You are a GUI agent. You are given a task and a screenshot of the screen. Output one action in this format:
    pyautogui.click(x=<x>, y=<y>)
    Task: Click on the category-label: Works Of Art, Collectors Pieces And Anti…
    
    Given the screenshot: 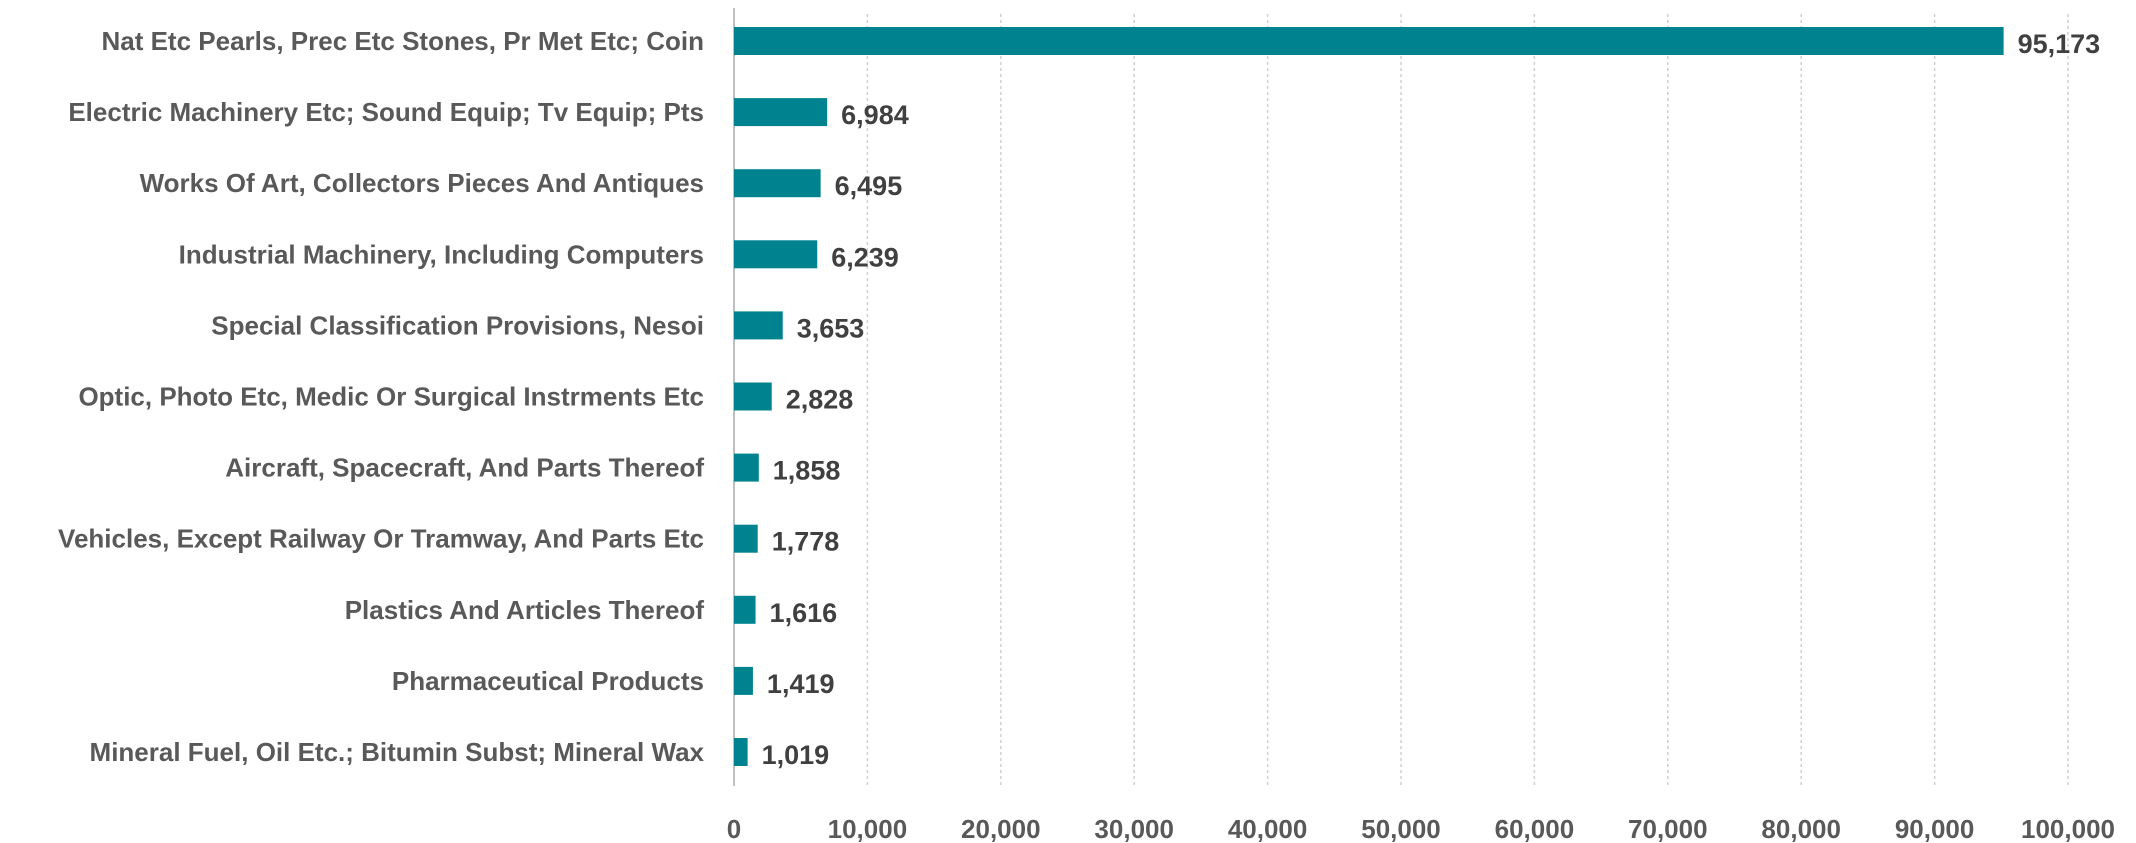 What is the action you would take?
    pyautogui.click(x=422, y=183)
    